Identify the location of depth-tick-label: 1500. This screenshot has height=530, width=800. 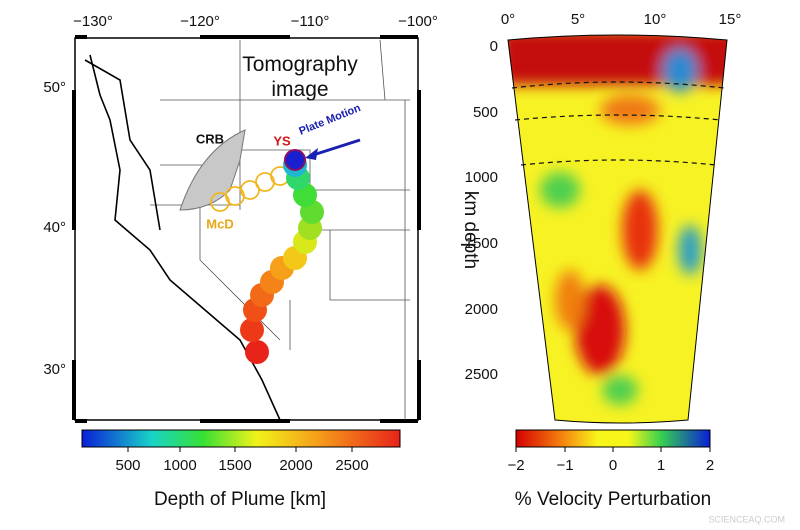
(481, 243).